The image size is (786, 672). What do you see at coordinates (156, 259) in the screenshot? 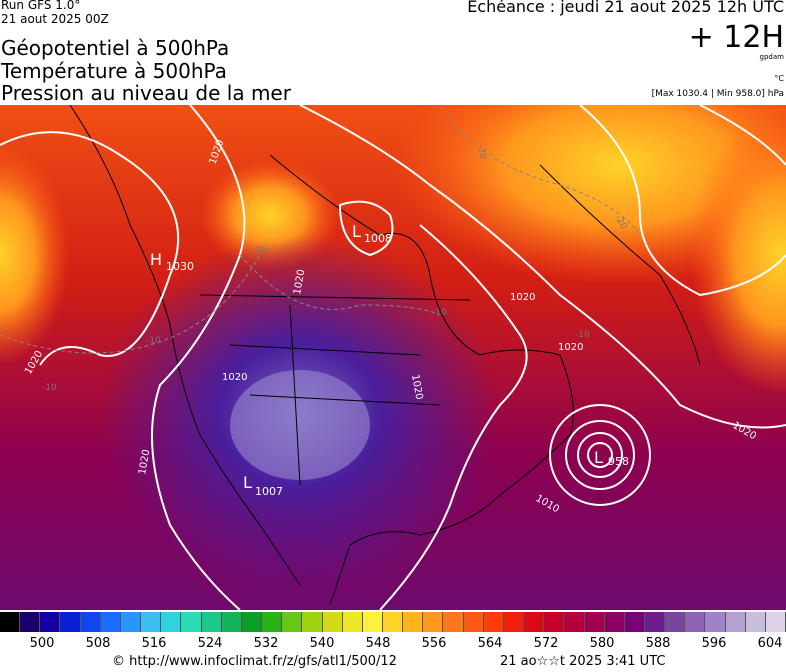
I see `high-letter: H` at bounding box center [156, 259].